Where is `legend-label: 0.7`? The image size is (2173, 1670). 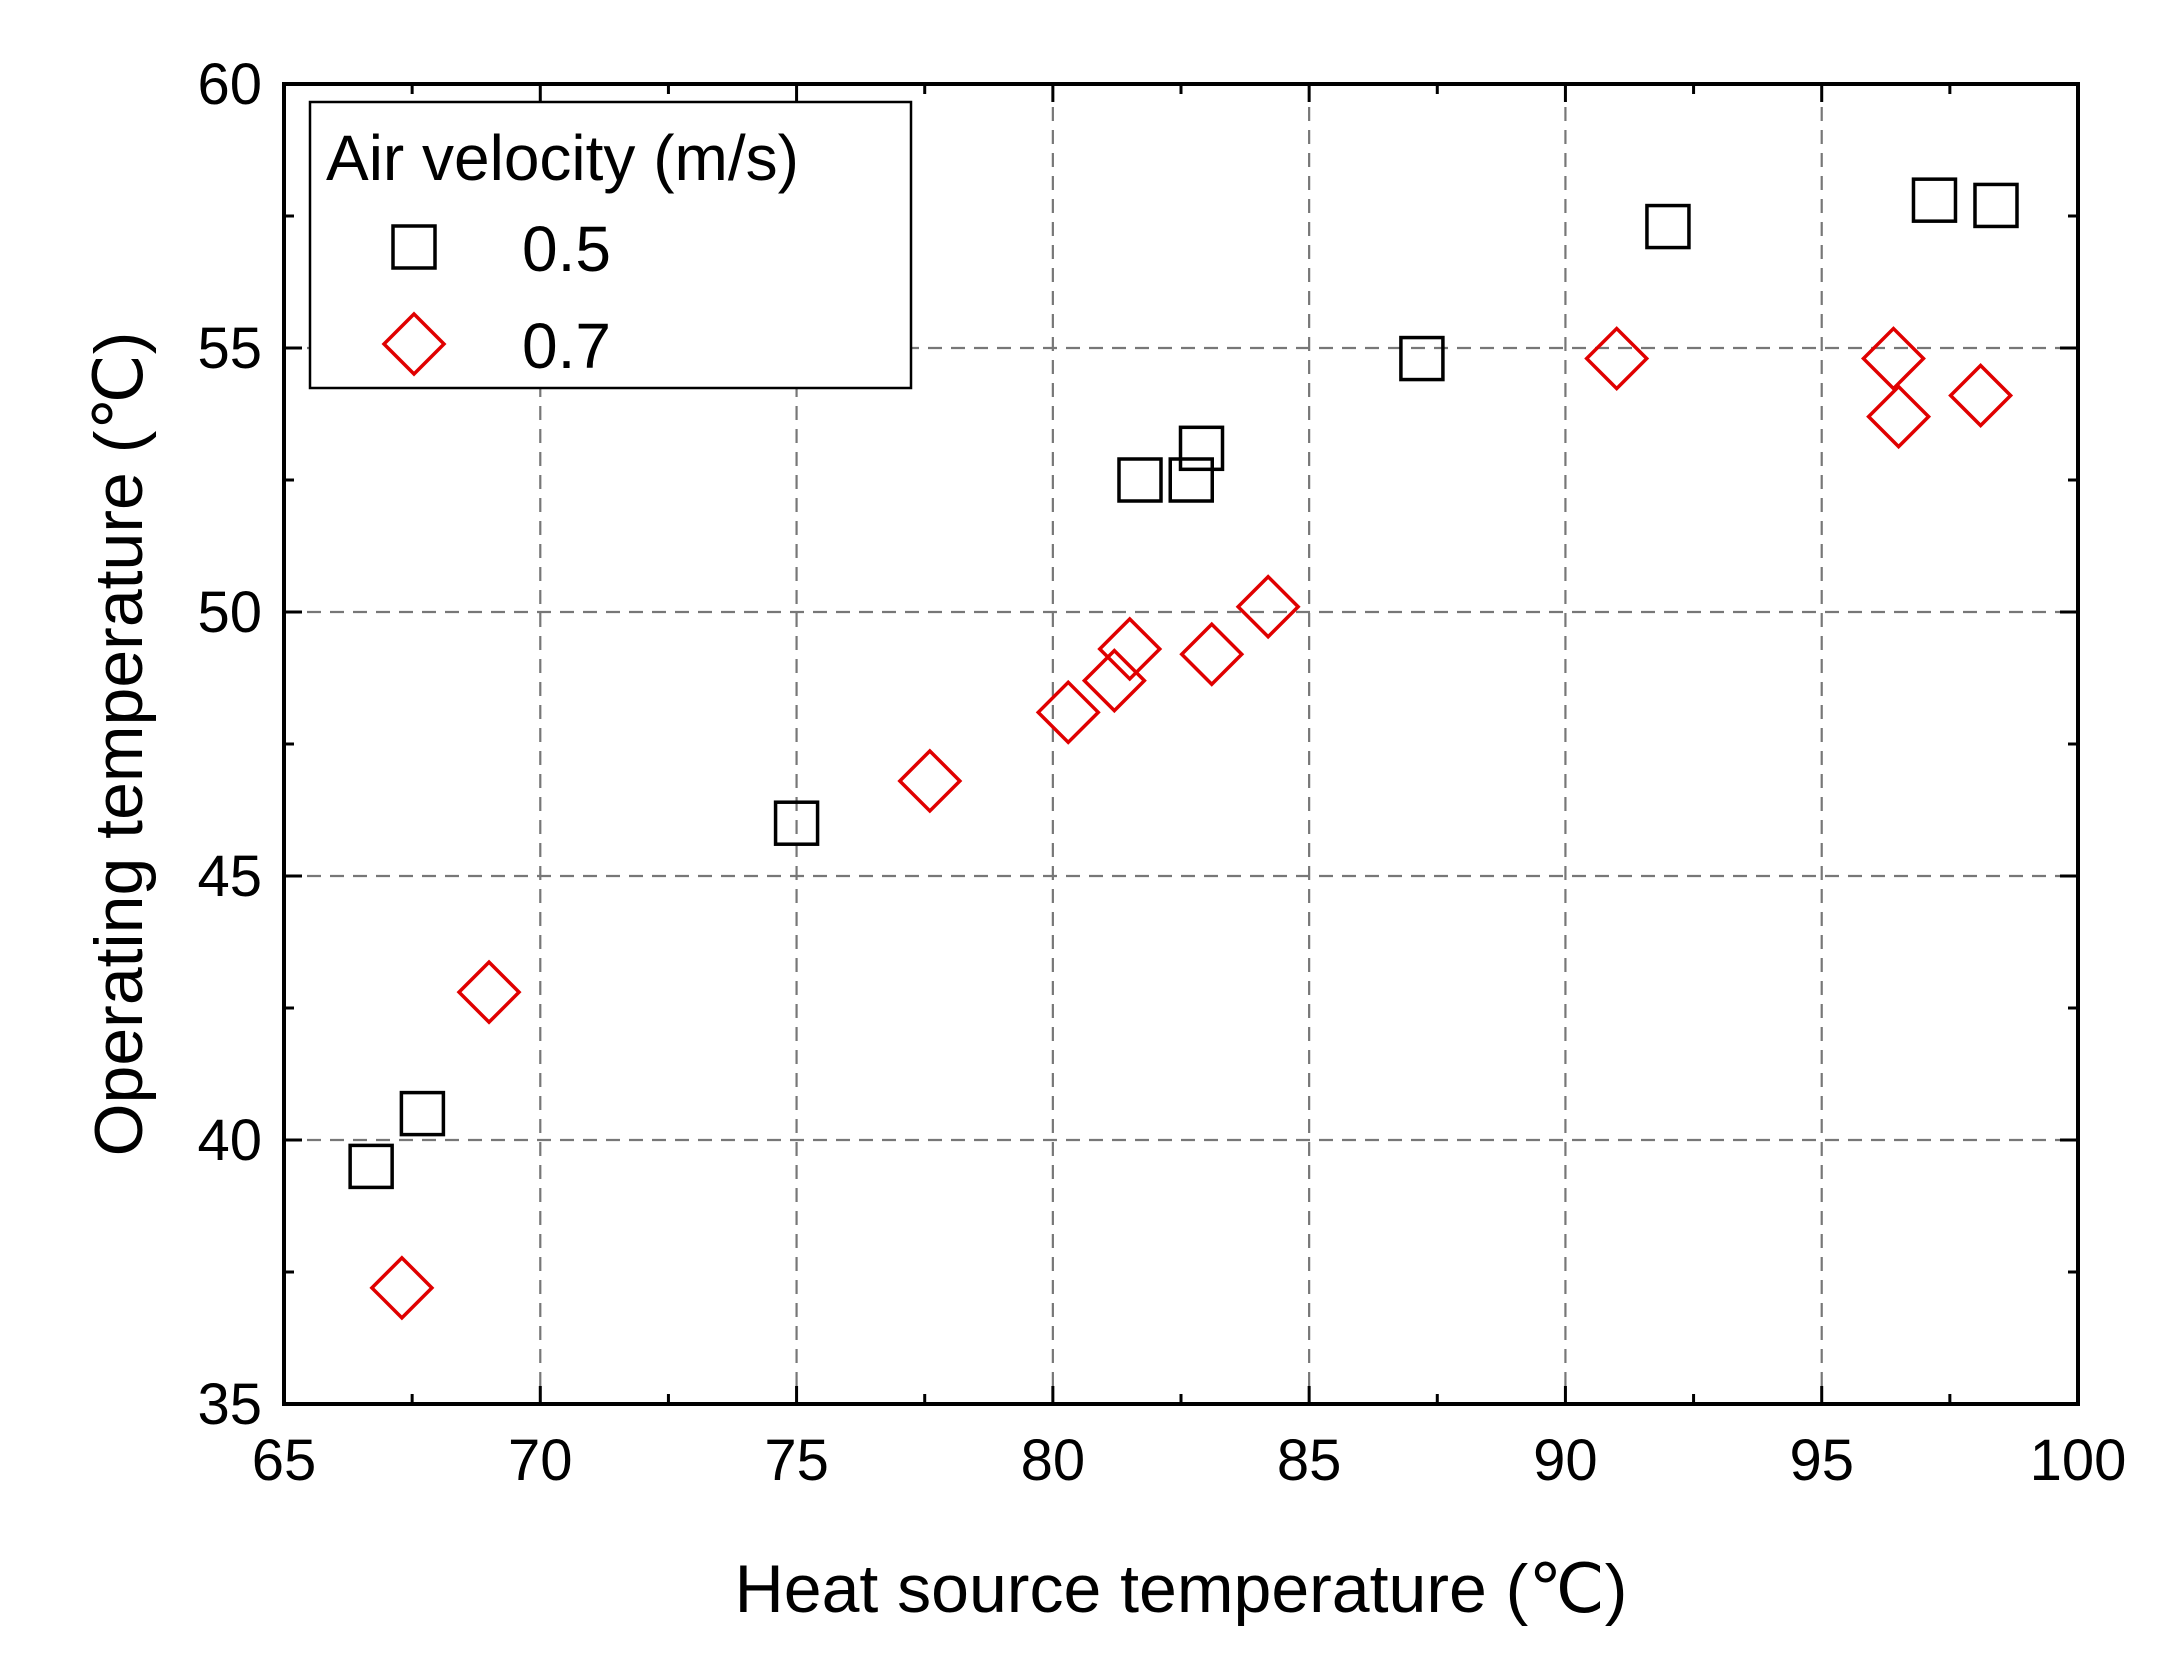 legend-label: 0.7 is located at coordinates (566, 346).